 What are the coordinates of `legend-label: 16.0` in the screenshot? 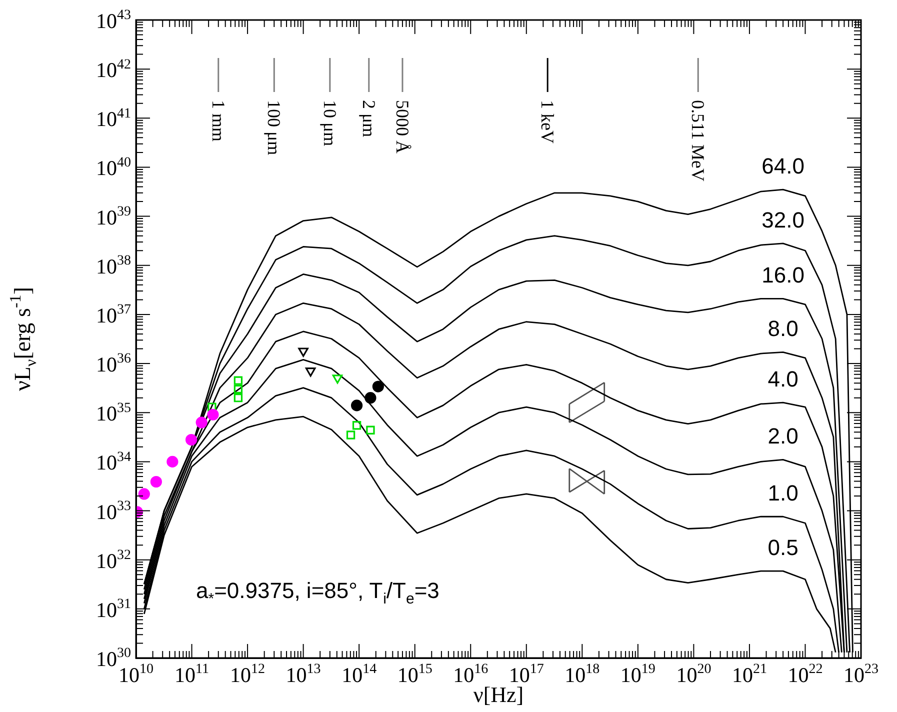 It's located at (783, 275).